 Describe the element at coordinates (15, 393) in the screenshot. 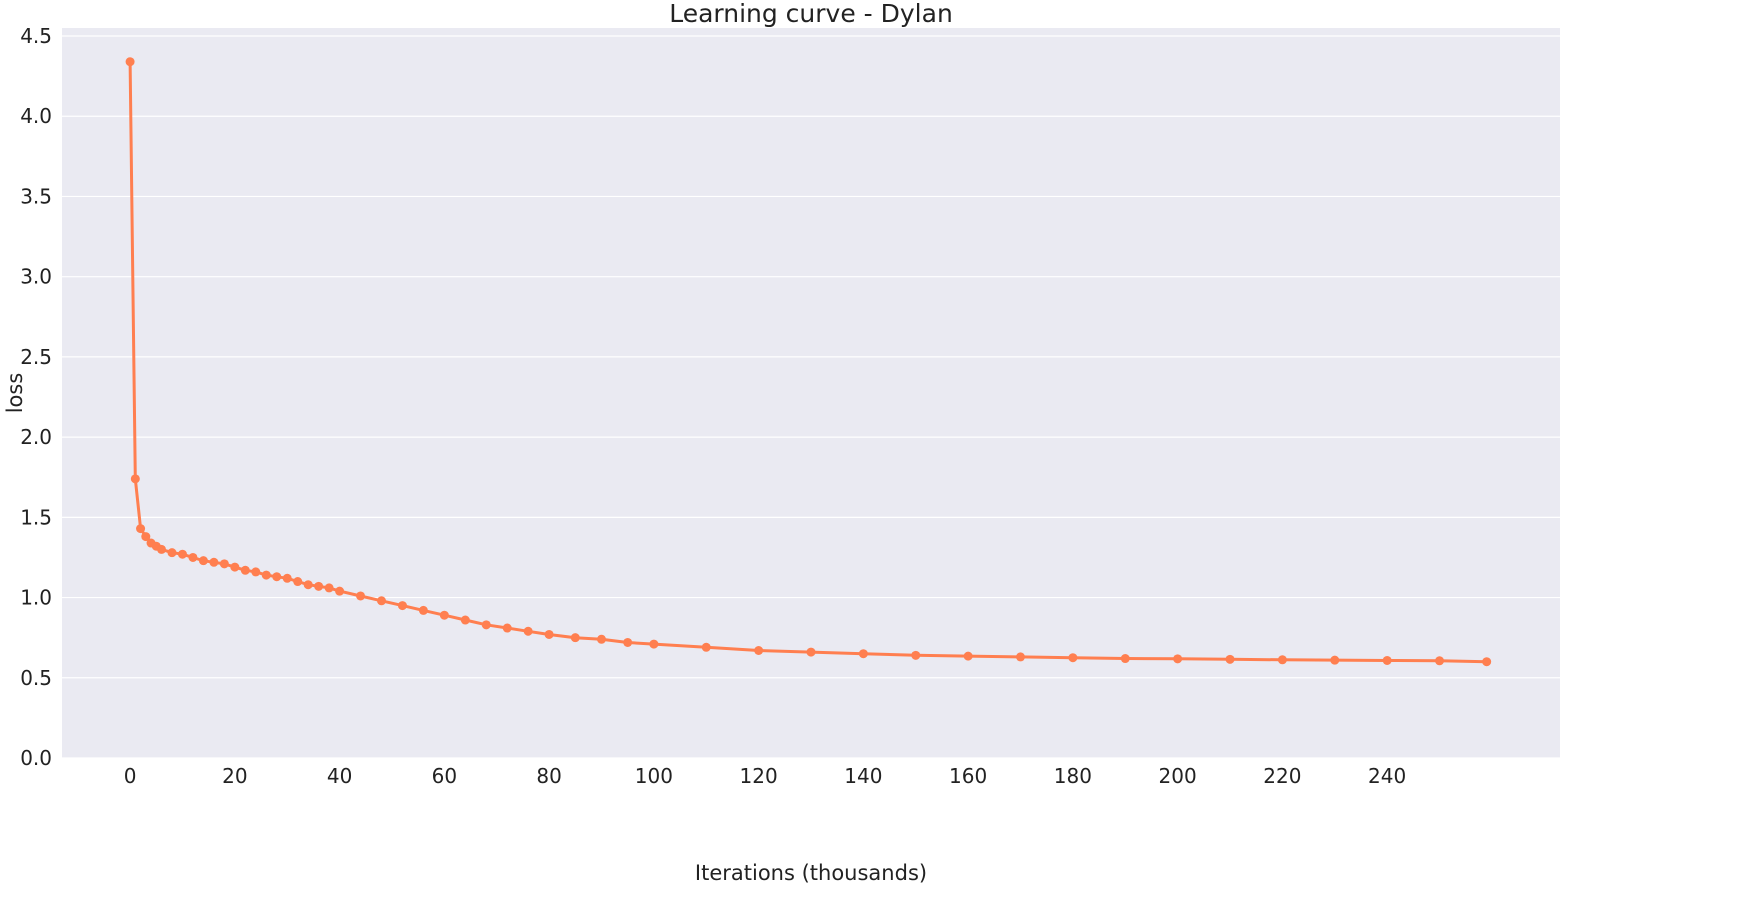

I see `y-axis-label: loss` at that location.